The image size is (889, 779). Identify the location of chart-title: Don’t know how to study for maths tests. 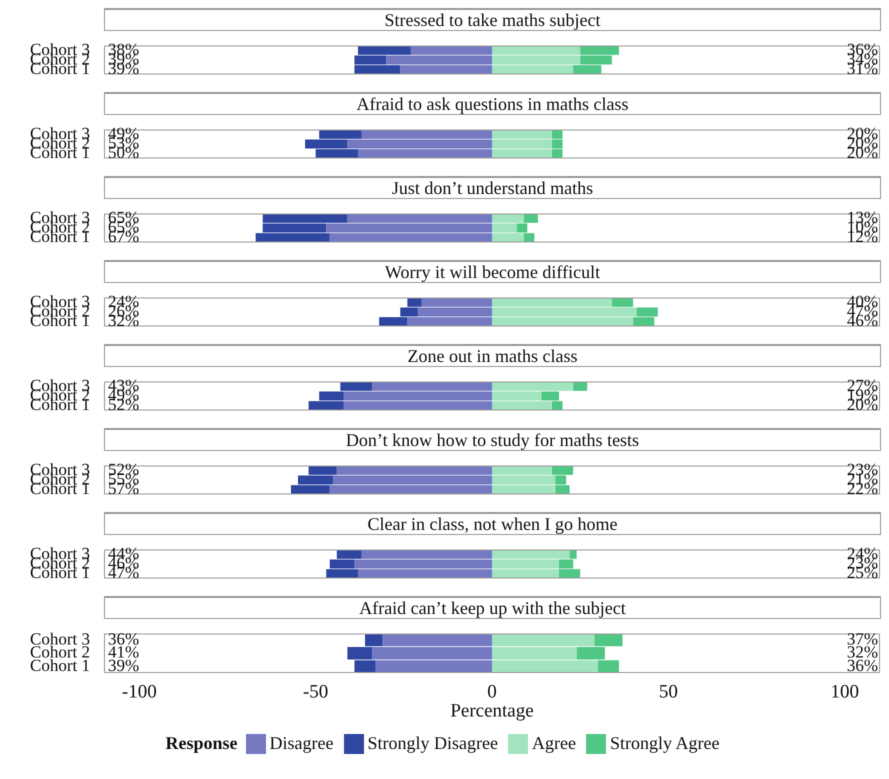
(492, 439).